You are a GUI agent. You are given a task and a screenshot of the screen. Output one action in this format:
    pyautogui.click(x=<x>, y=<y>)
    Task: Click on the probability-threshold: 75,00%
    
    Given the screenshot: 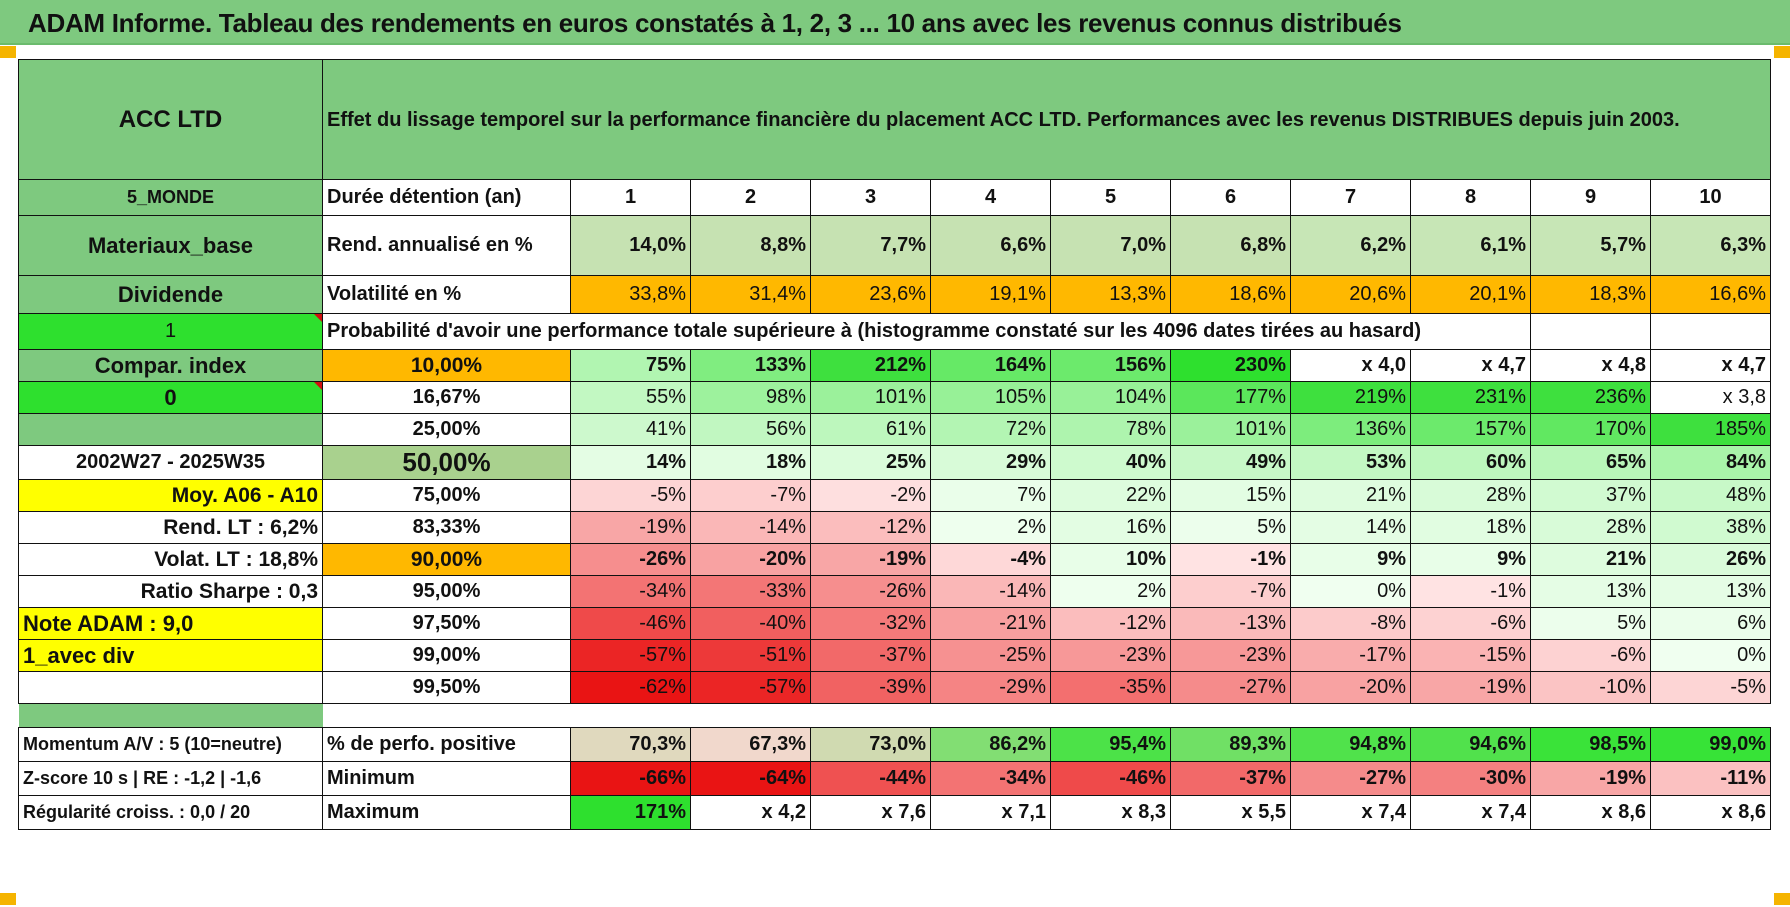 What is the action you would take?
    pyautogui.click(x=446, y=495)
    